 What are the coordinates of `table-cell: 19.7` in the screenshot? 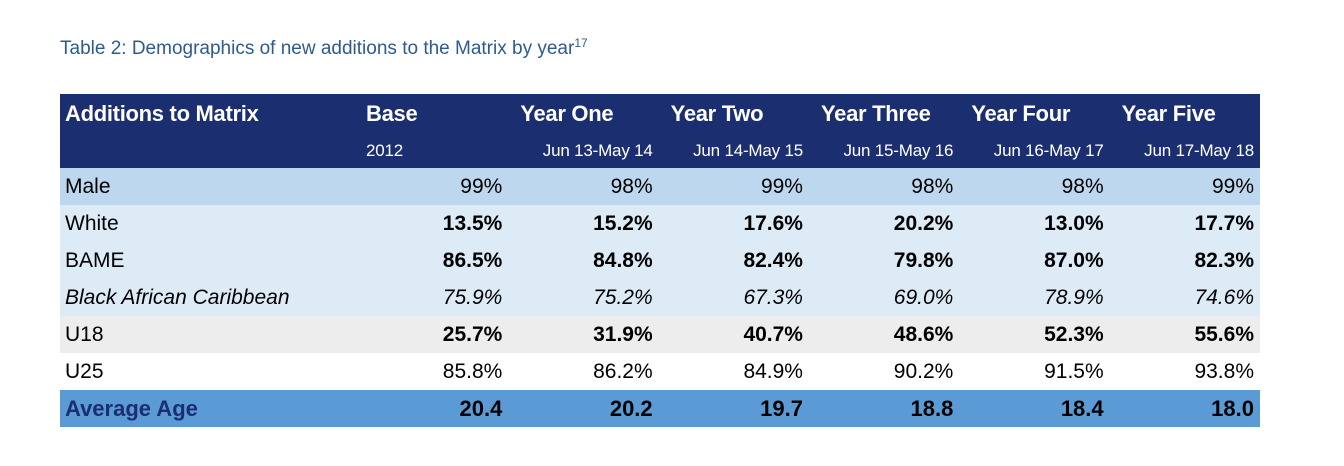 It's located at (733, 408).